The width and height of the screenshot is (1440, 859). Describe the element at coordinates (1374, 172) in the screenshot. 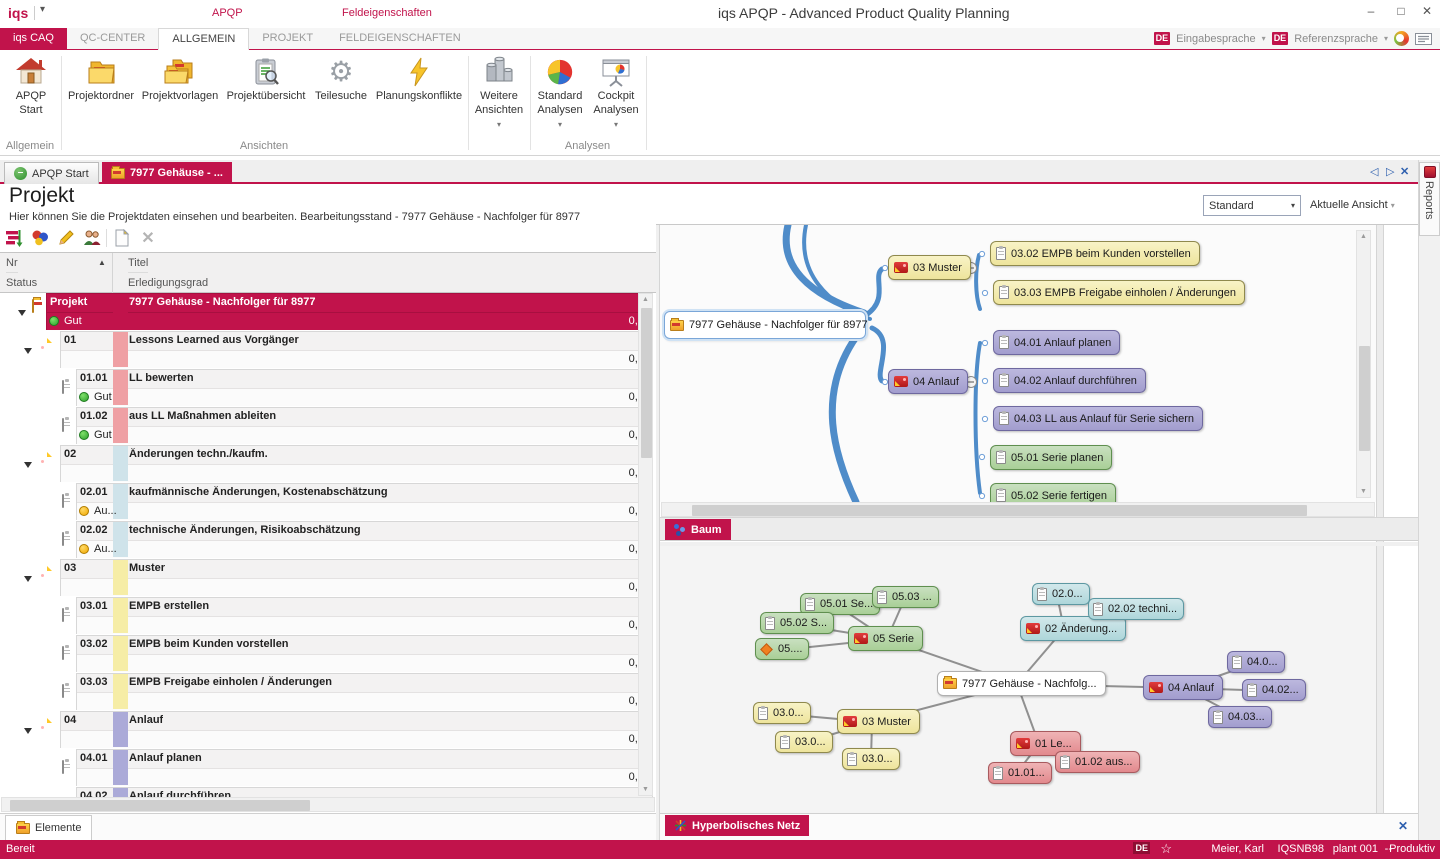

I see `tab-scroll-left-button: ◁` at that location.